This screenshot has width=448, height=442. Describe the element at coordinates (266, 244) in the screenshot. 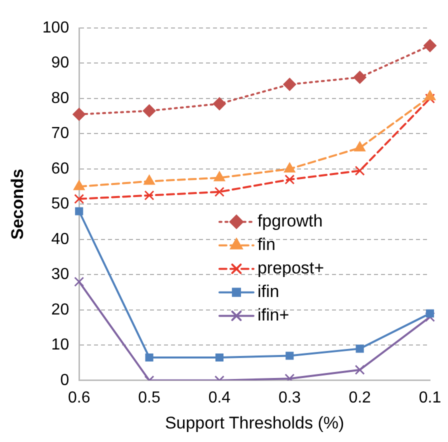

I see `legend-label: fin` at that location.